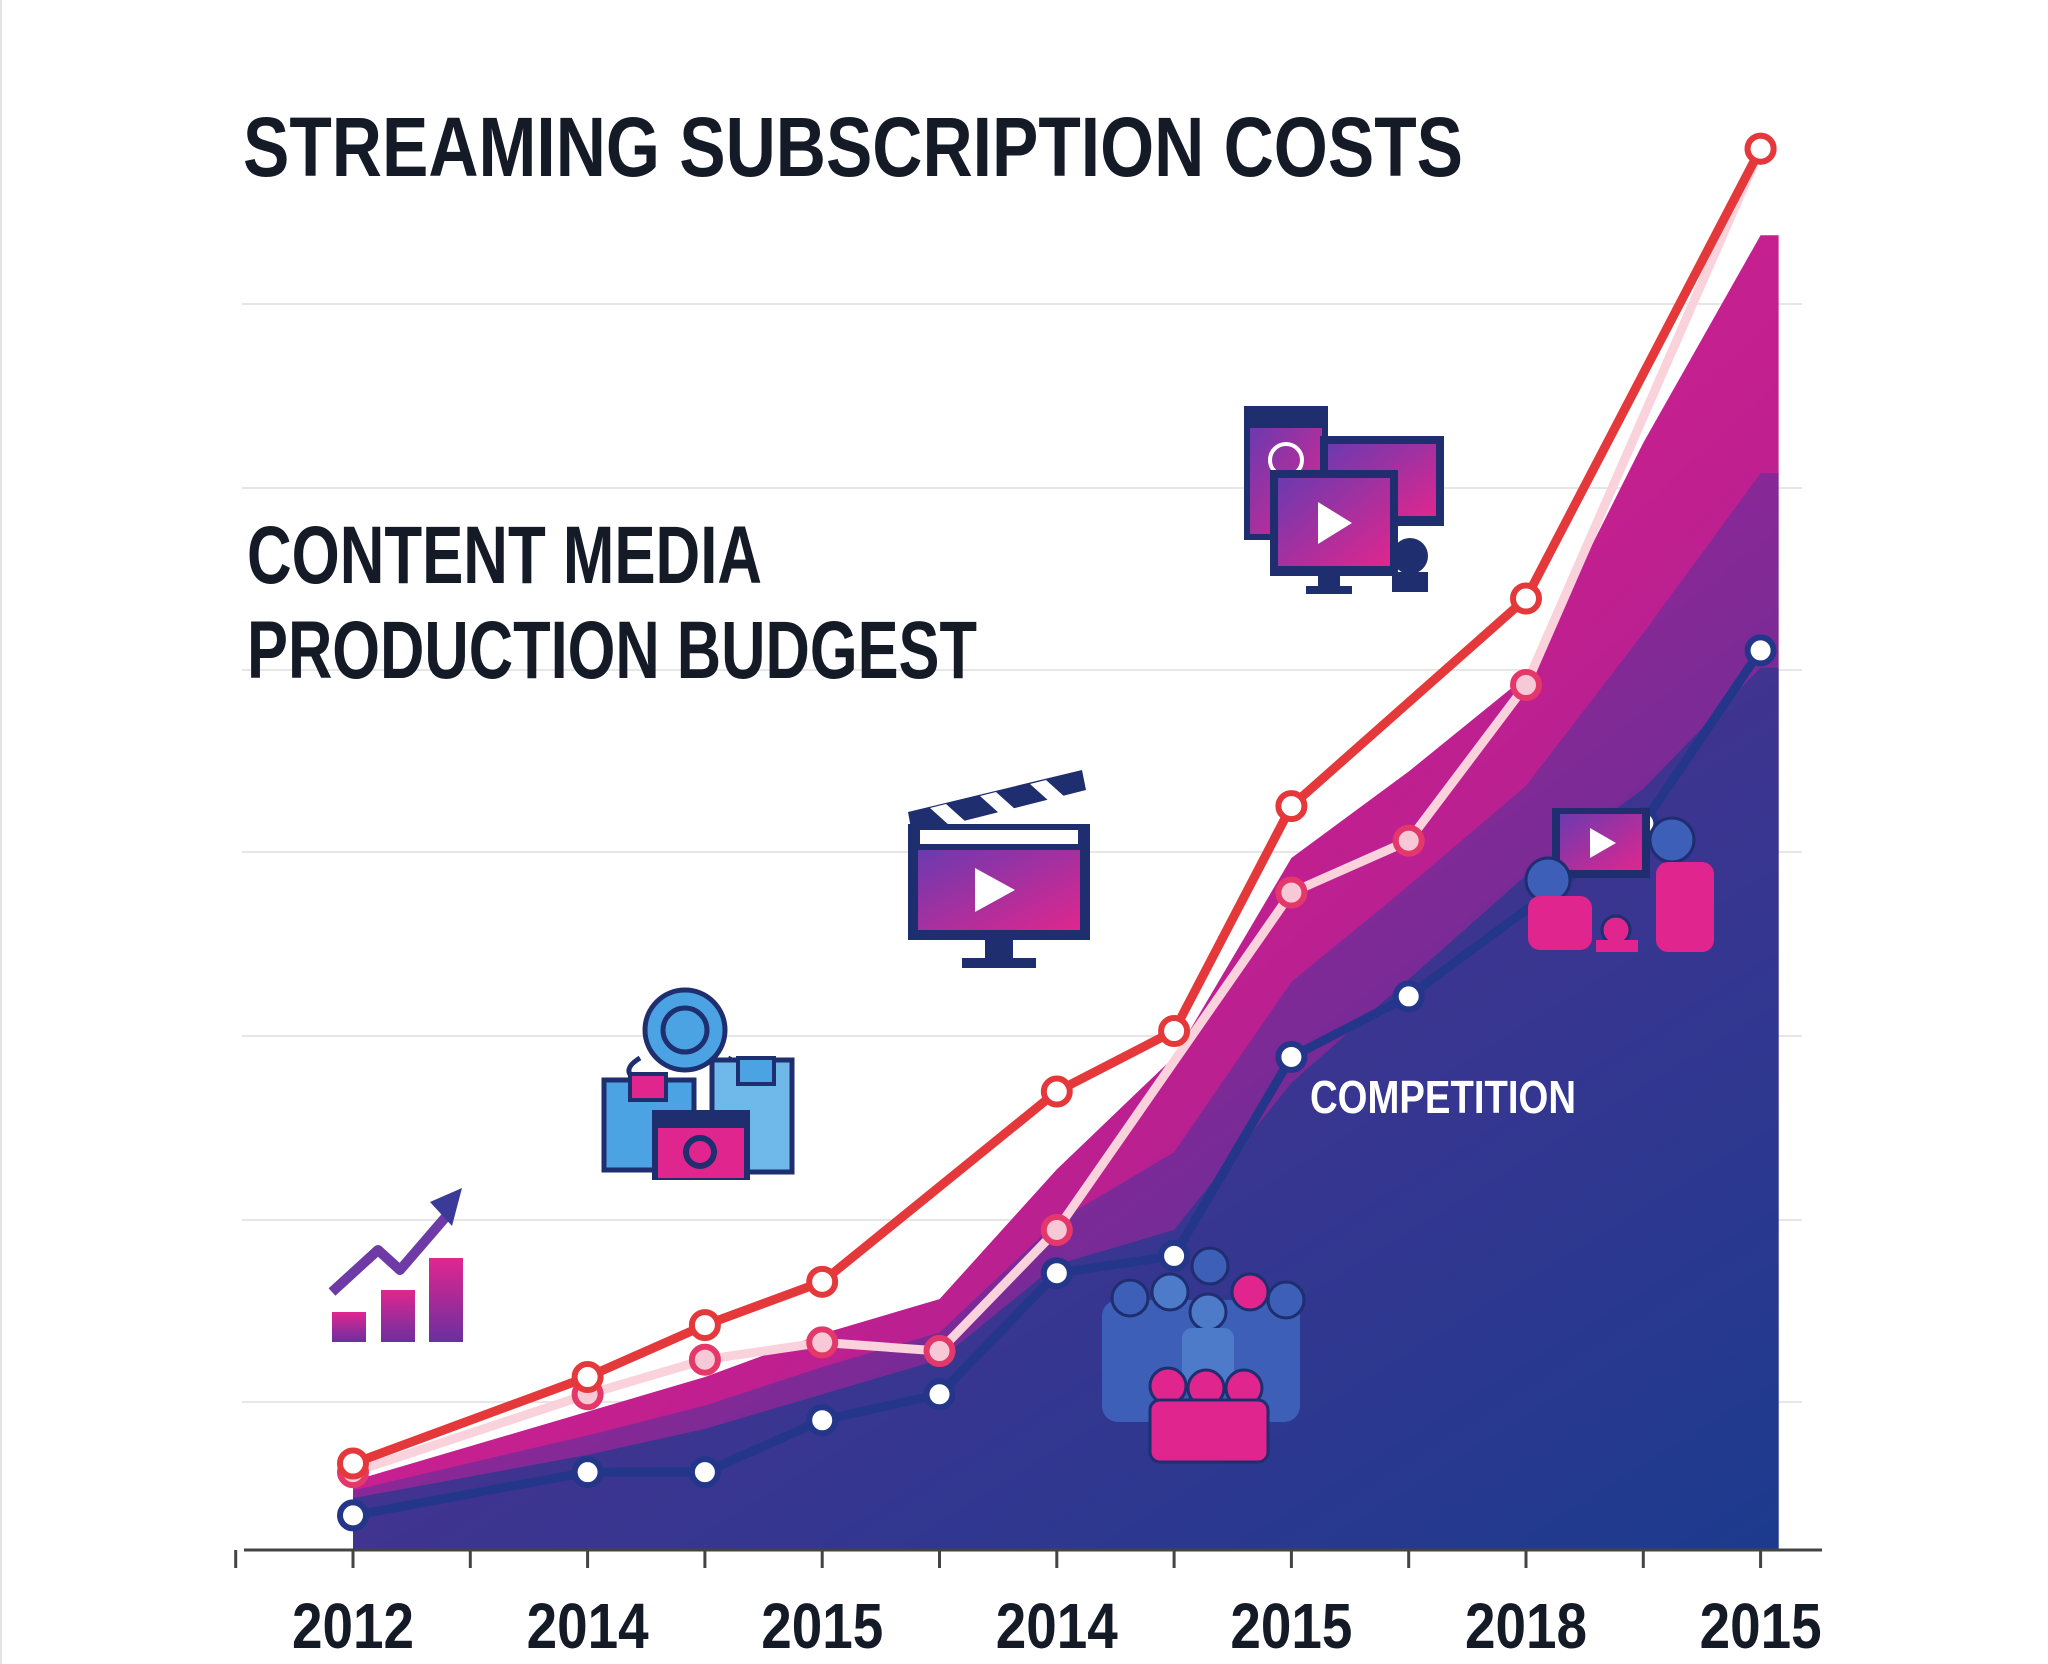 This screenshot has width=2048, height=1664. I want to click on chart-subtitle-line-1: CONTENT MEDIA, so click(504, 555).